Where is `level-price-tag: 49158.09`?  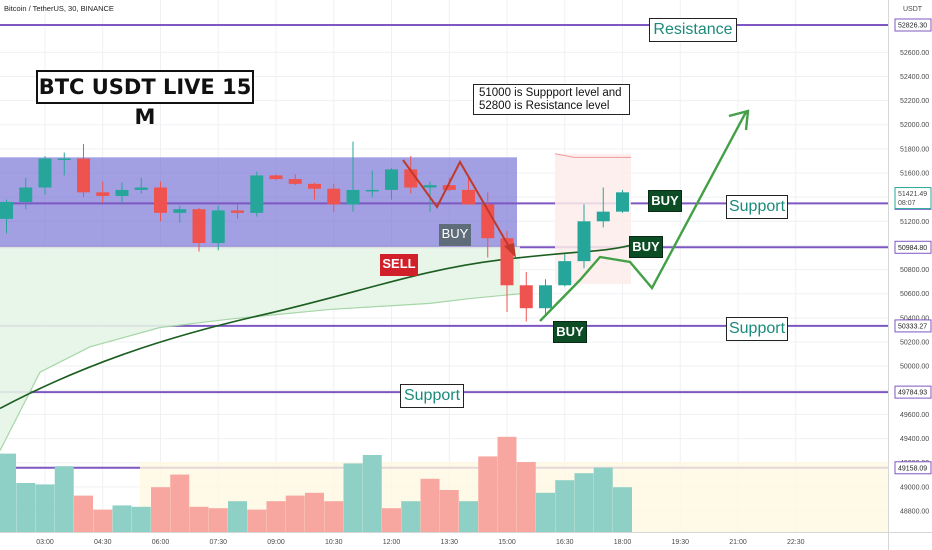 level-price-tag: 49158.09 is located at coordinates (913, 468).